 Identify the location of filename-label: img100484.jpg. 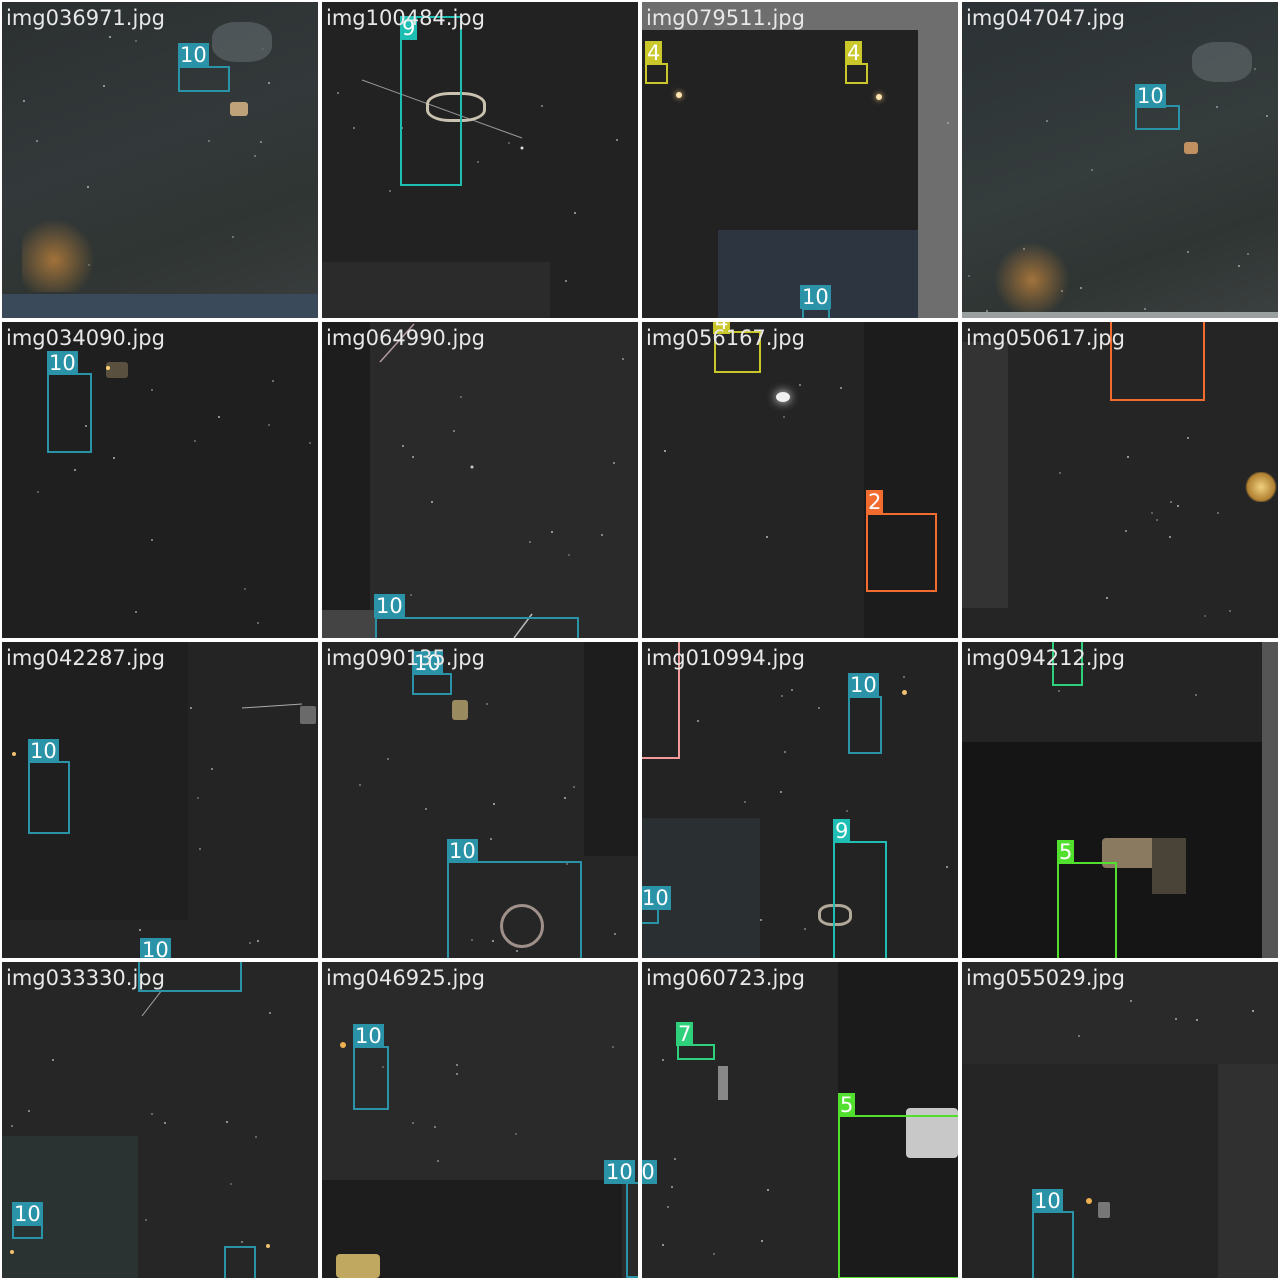
(405, 18).